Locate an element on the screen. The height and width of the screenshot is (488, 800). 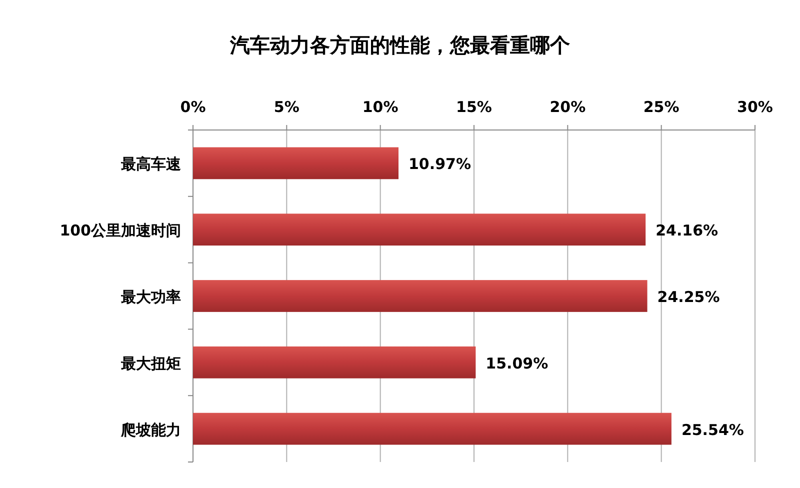
data-label: 25.54% is located at coordinates (712, 429).